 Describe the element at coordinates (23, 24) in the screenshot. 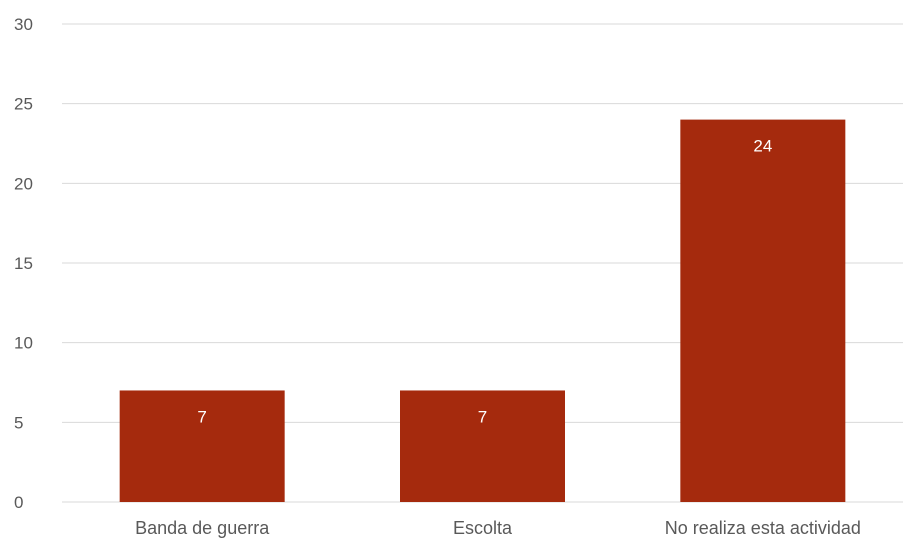

I see `y-tick-label: 30` at that location.